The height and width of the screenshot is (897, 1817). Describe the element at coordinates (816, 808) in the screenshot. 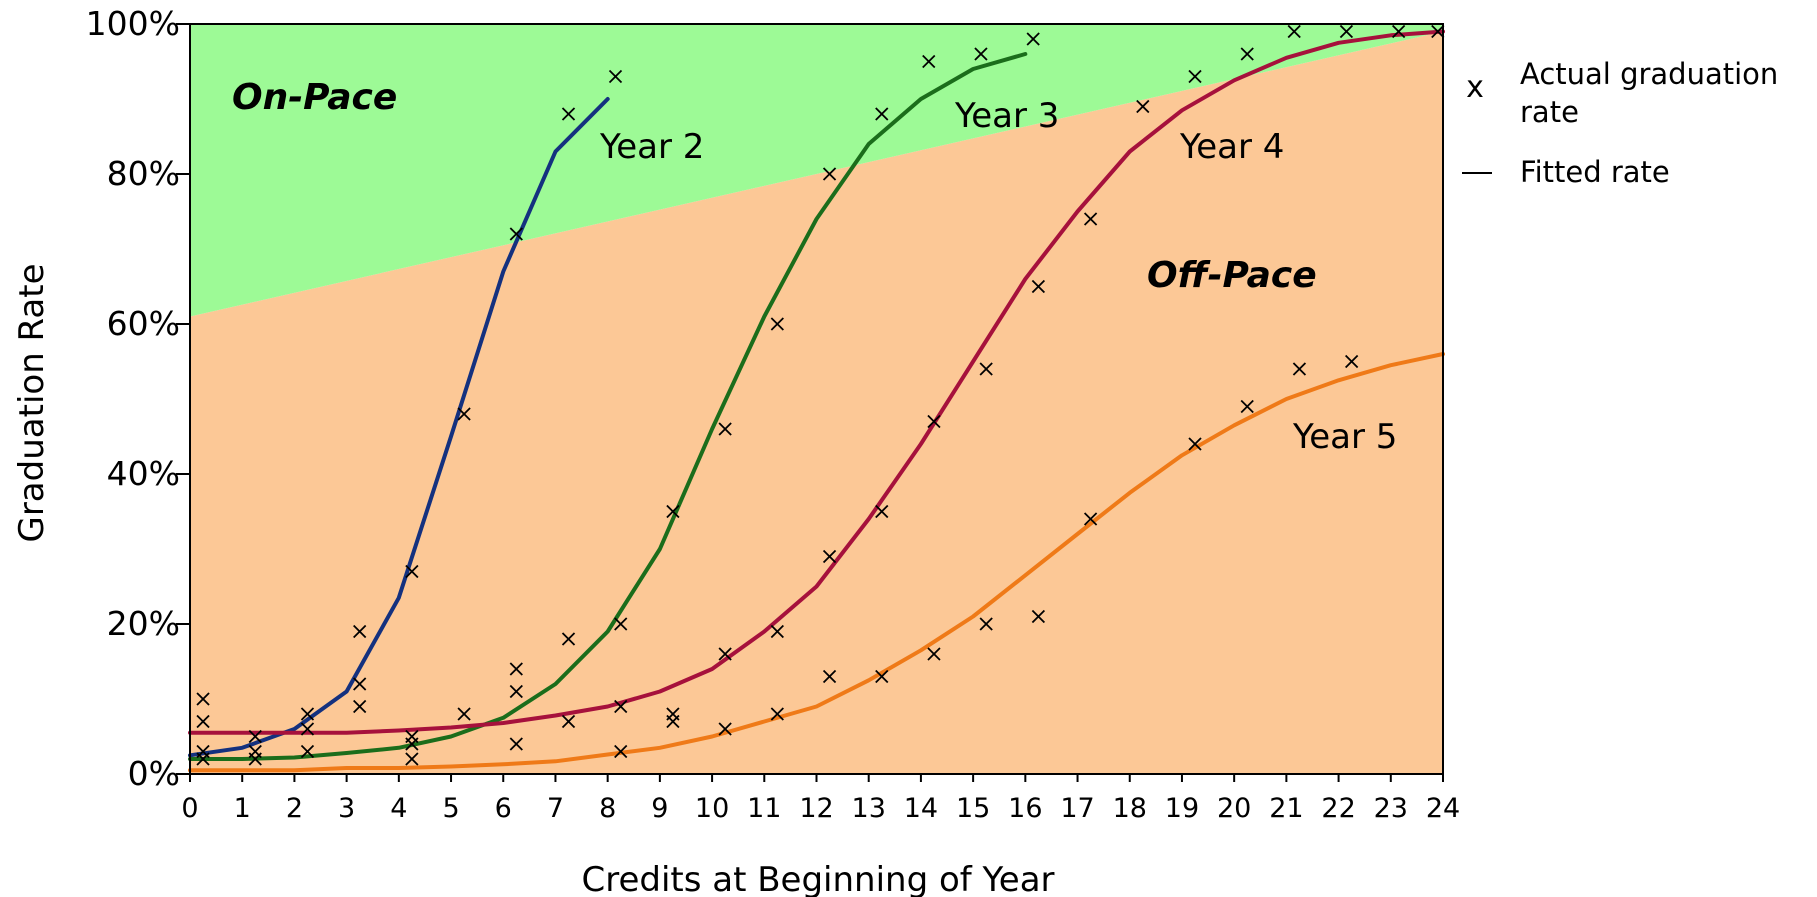

I see `x-tick-label: 12` at that location.